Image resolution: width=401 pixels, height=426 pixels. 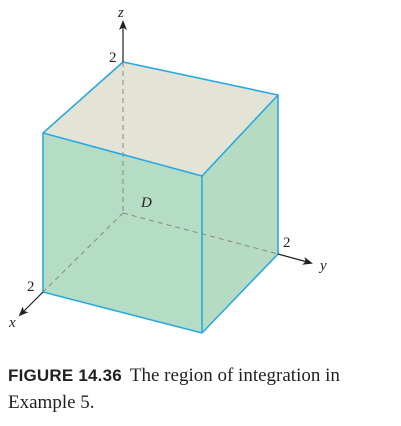 What do you see at coordinates (322, 266) in the screenshot?
I see `y-axis-label: y` at bounding box center [322, 266].